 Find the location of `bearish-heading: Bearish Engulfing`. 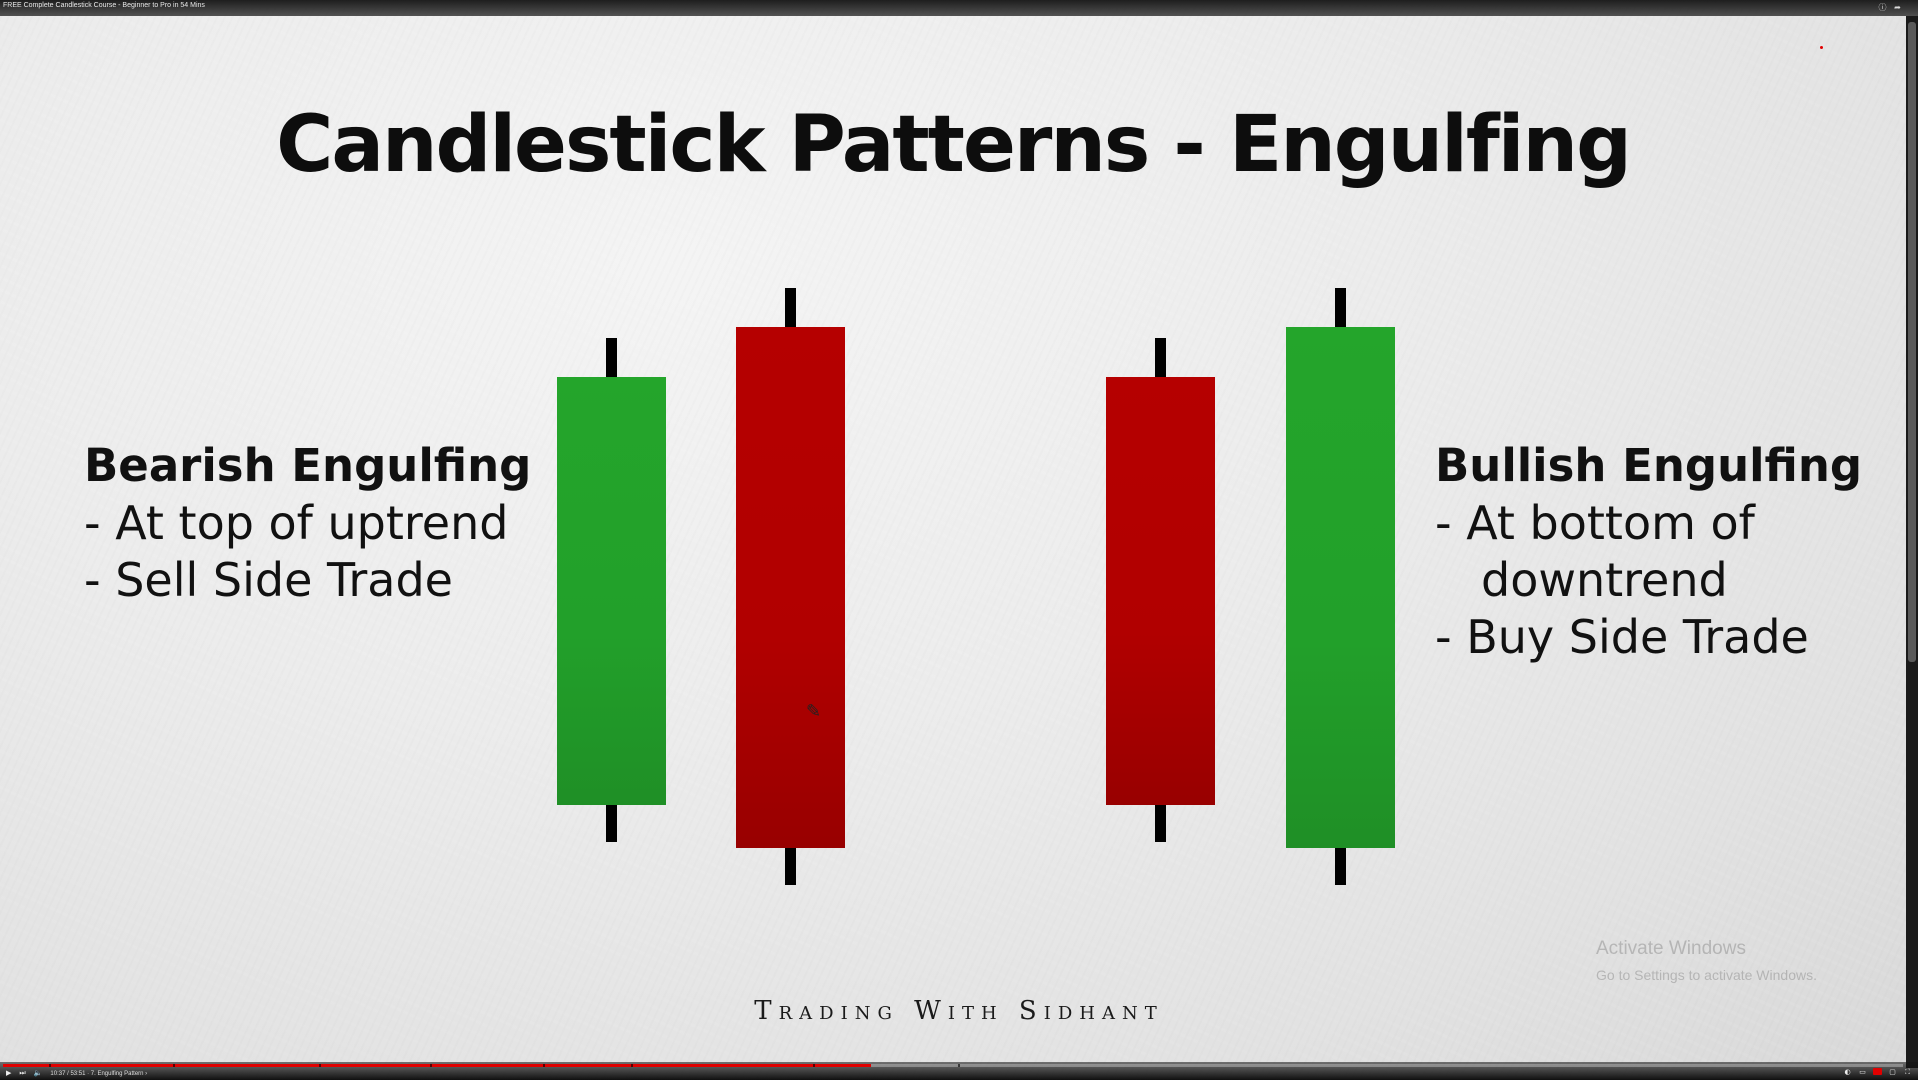

bearish-heading: Bearish Engulfing is located at coordinates (308, 465).